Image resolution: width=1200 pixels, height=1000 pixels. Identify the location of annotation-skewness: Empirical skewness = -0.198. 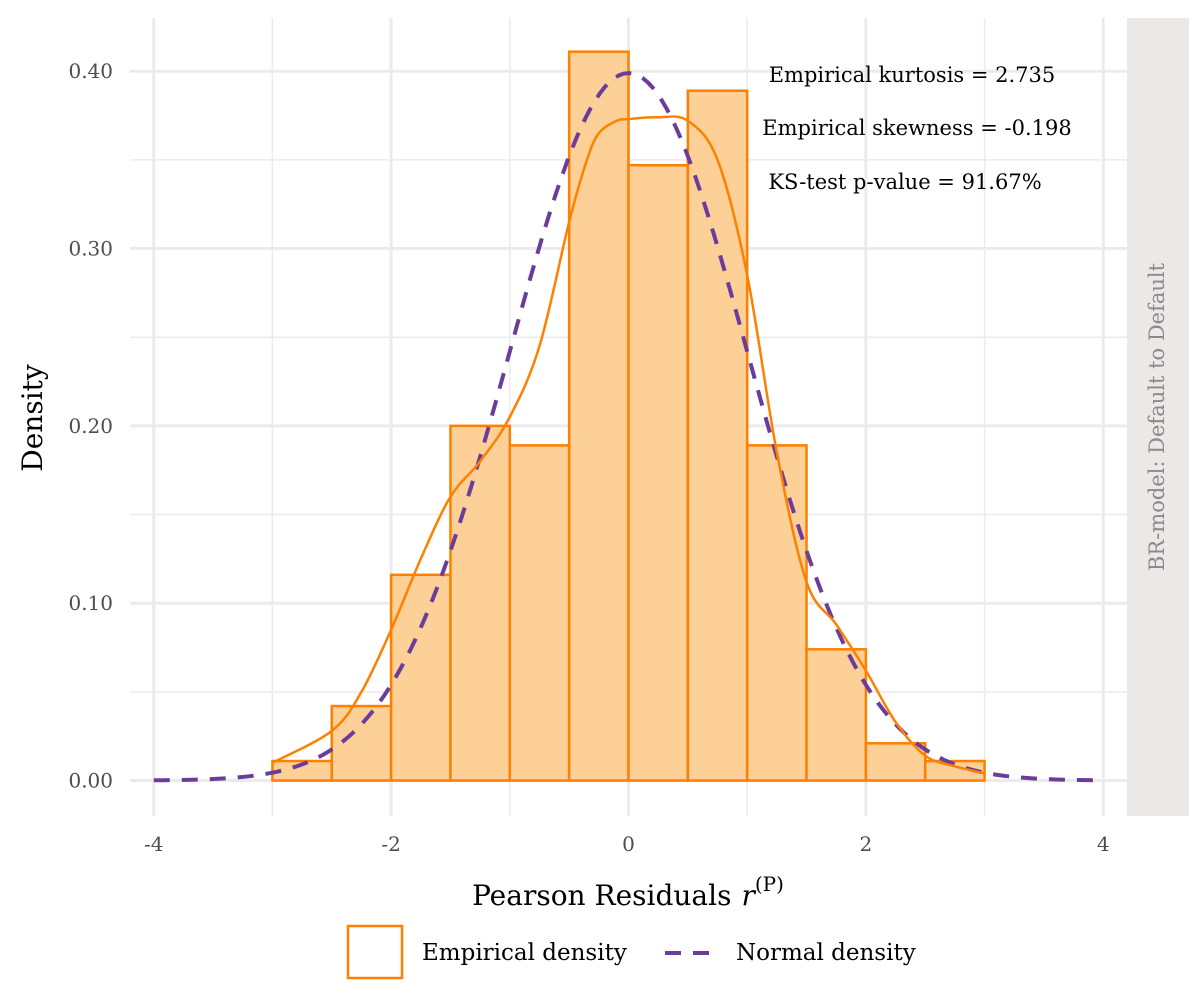
(916, 128).